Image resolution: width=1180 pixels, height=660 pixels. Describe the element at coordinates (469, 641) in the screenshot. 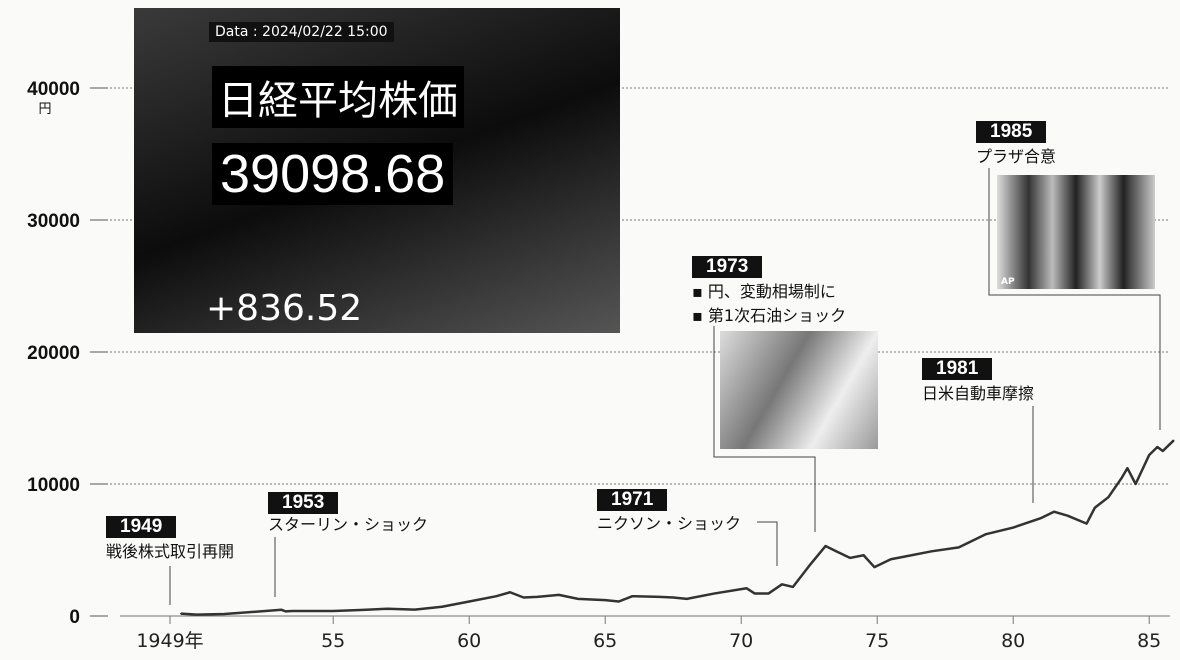

I see `x-tick-label: 60` at that location.